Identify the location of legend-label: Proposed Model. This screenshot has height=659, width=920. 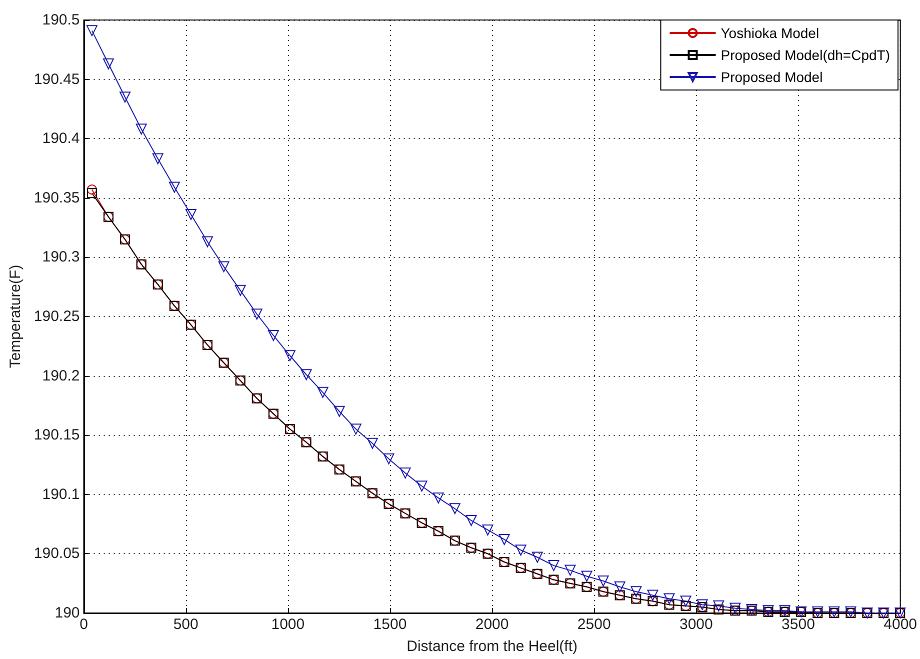
(771, 77).